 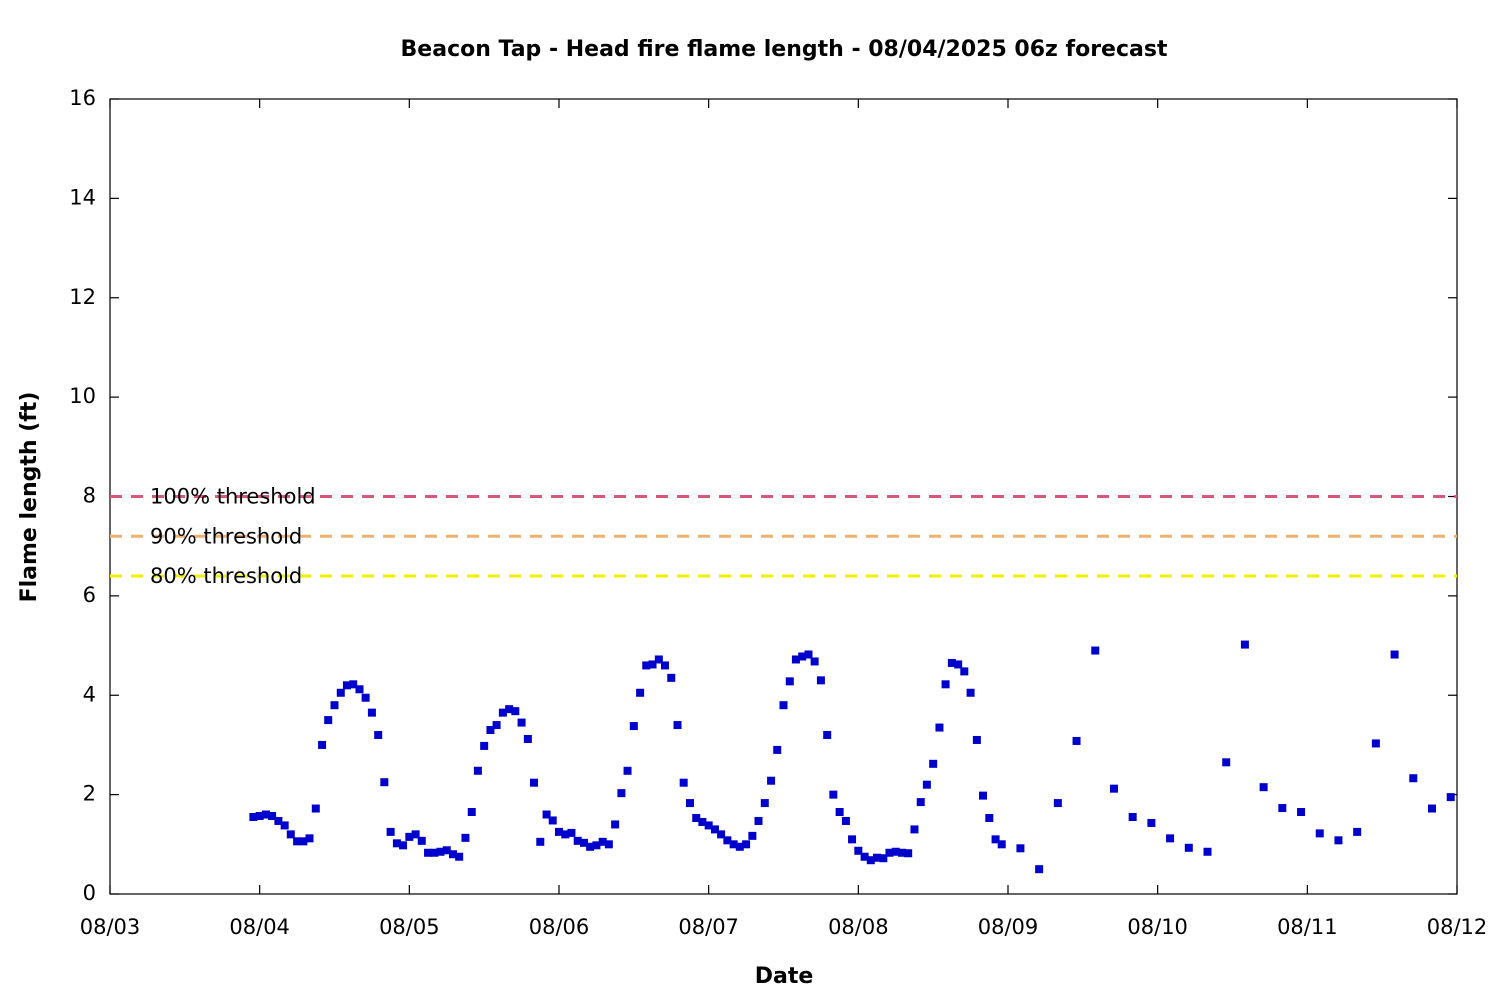 What do you see at coordinates (89, 694) in the screenshot?
I see `y-tick-label: 4` at bounding box center [89, 694].